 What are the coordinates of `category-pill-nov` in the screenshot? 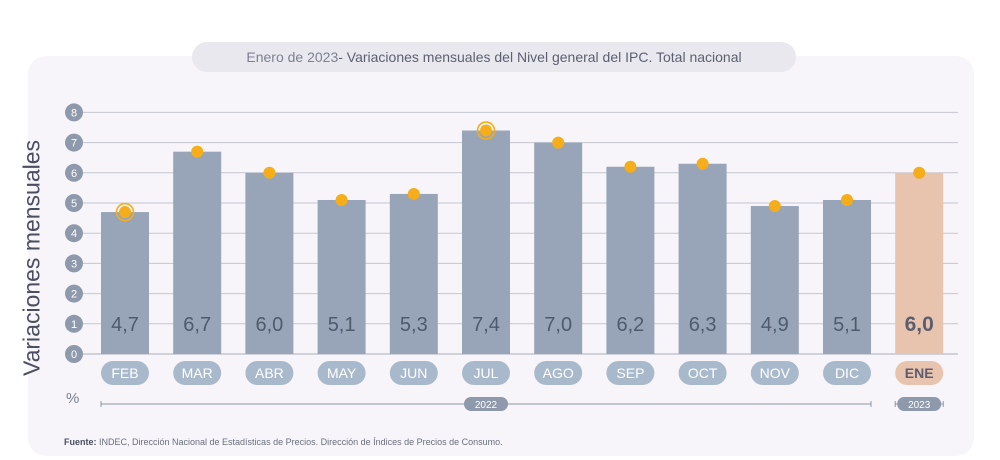 It's located at (774, 373).